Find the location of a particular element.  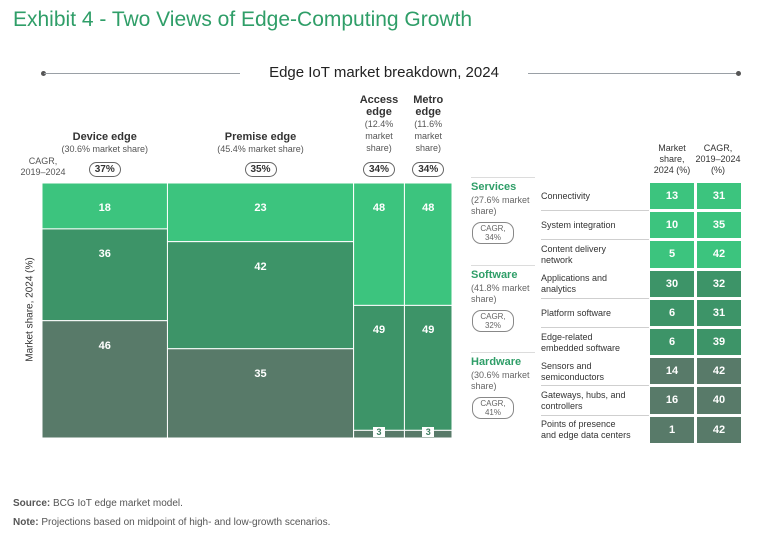

row-label-text: Edge-related embedded software is located at coordinates (580, 343).